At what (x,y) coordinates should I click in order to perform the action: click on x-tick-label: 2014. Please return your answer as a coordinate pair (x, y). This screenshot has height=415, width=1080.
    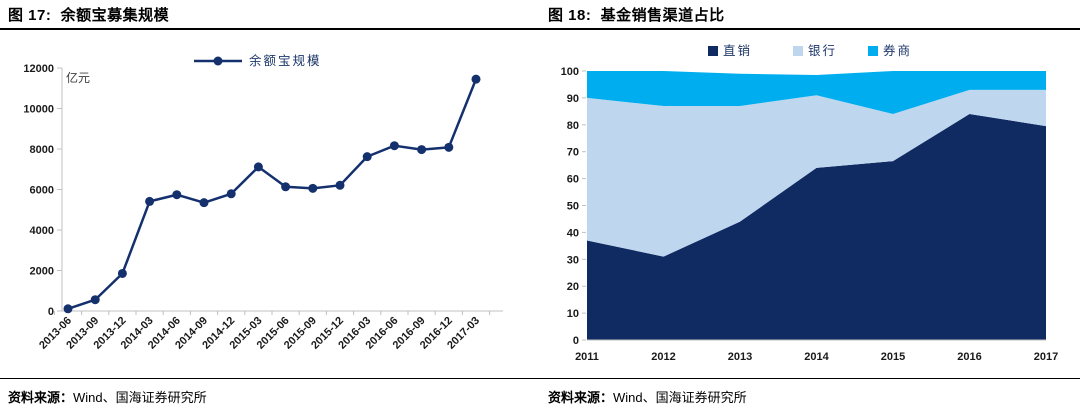
    Looking at the image, I should click on (816, 357).